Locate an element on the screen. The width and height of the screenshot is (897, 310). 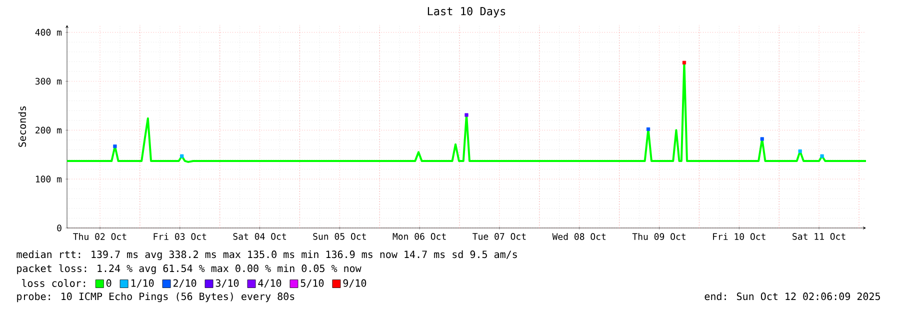
legend-label: 4/10 is located at coordinates (270, 283).